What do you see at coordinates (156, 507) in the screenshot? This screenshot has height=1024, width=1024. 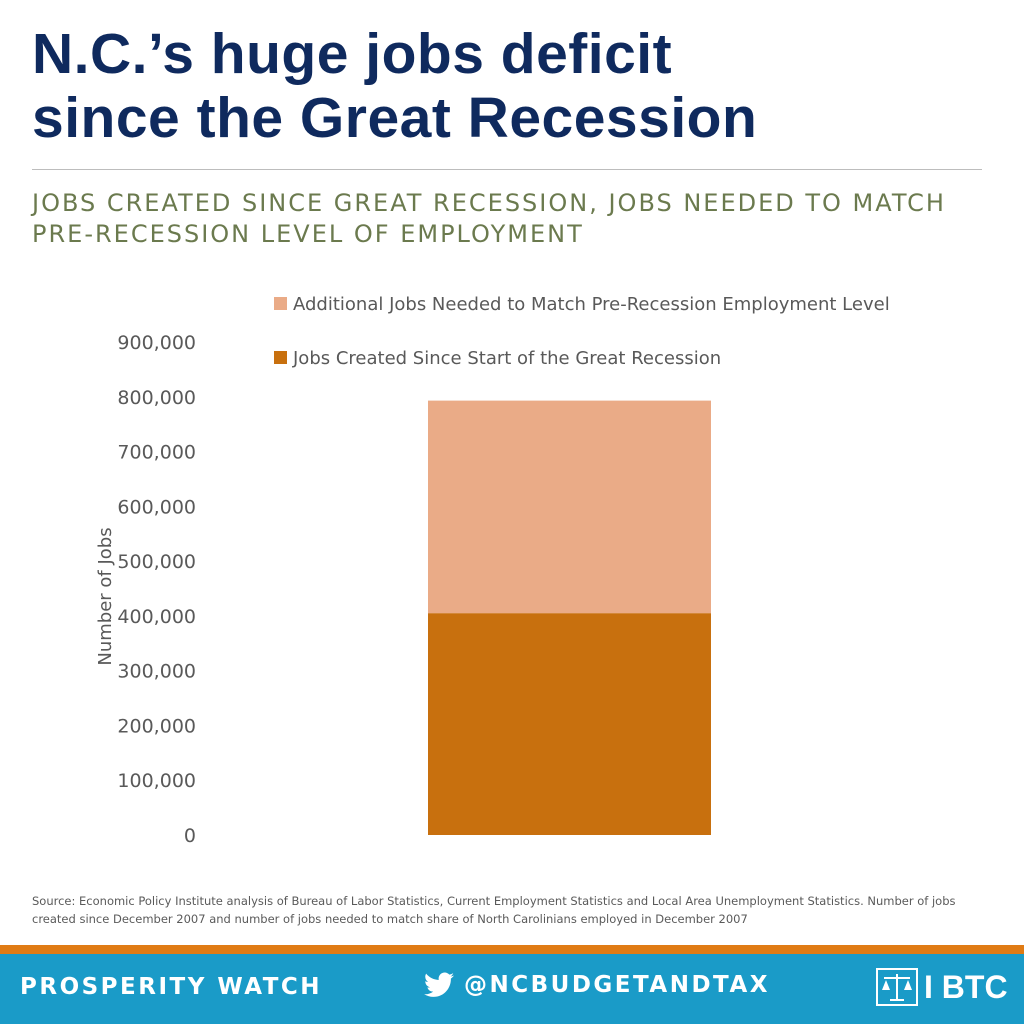 I see `y-tick-label: 600,000` at bounding box center [156, 507].